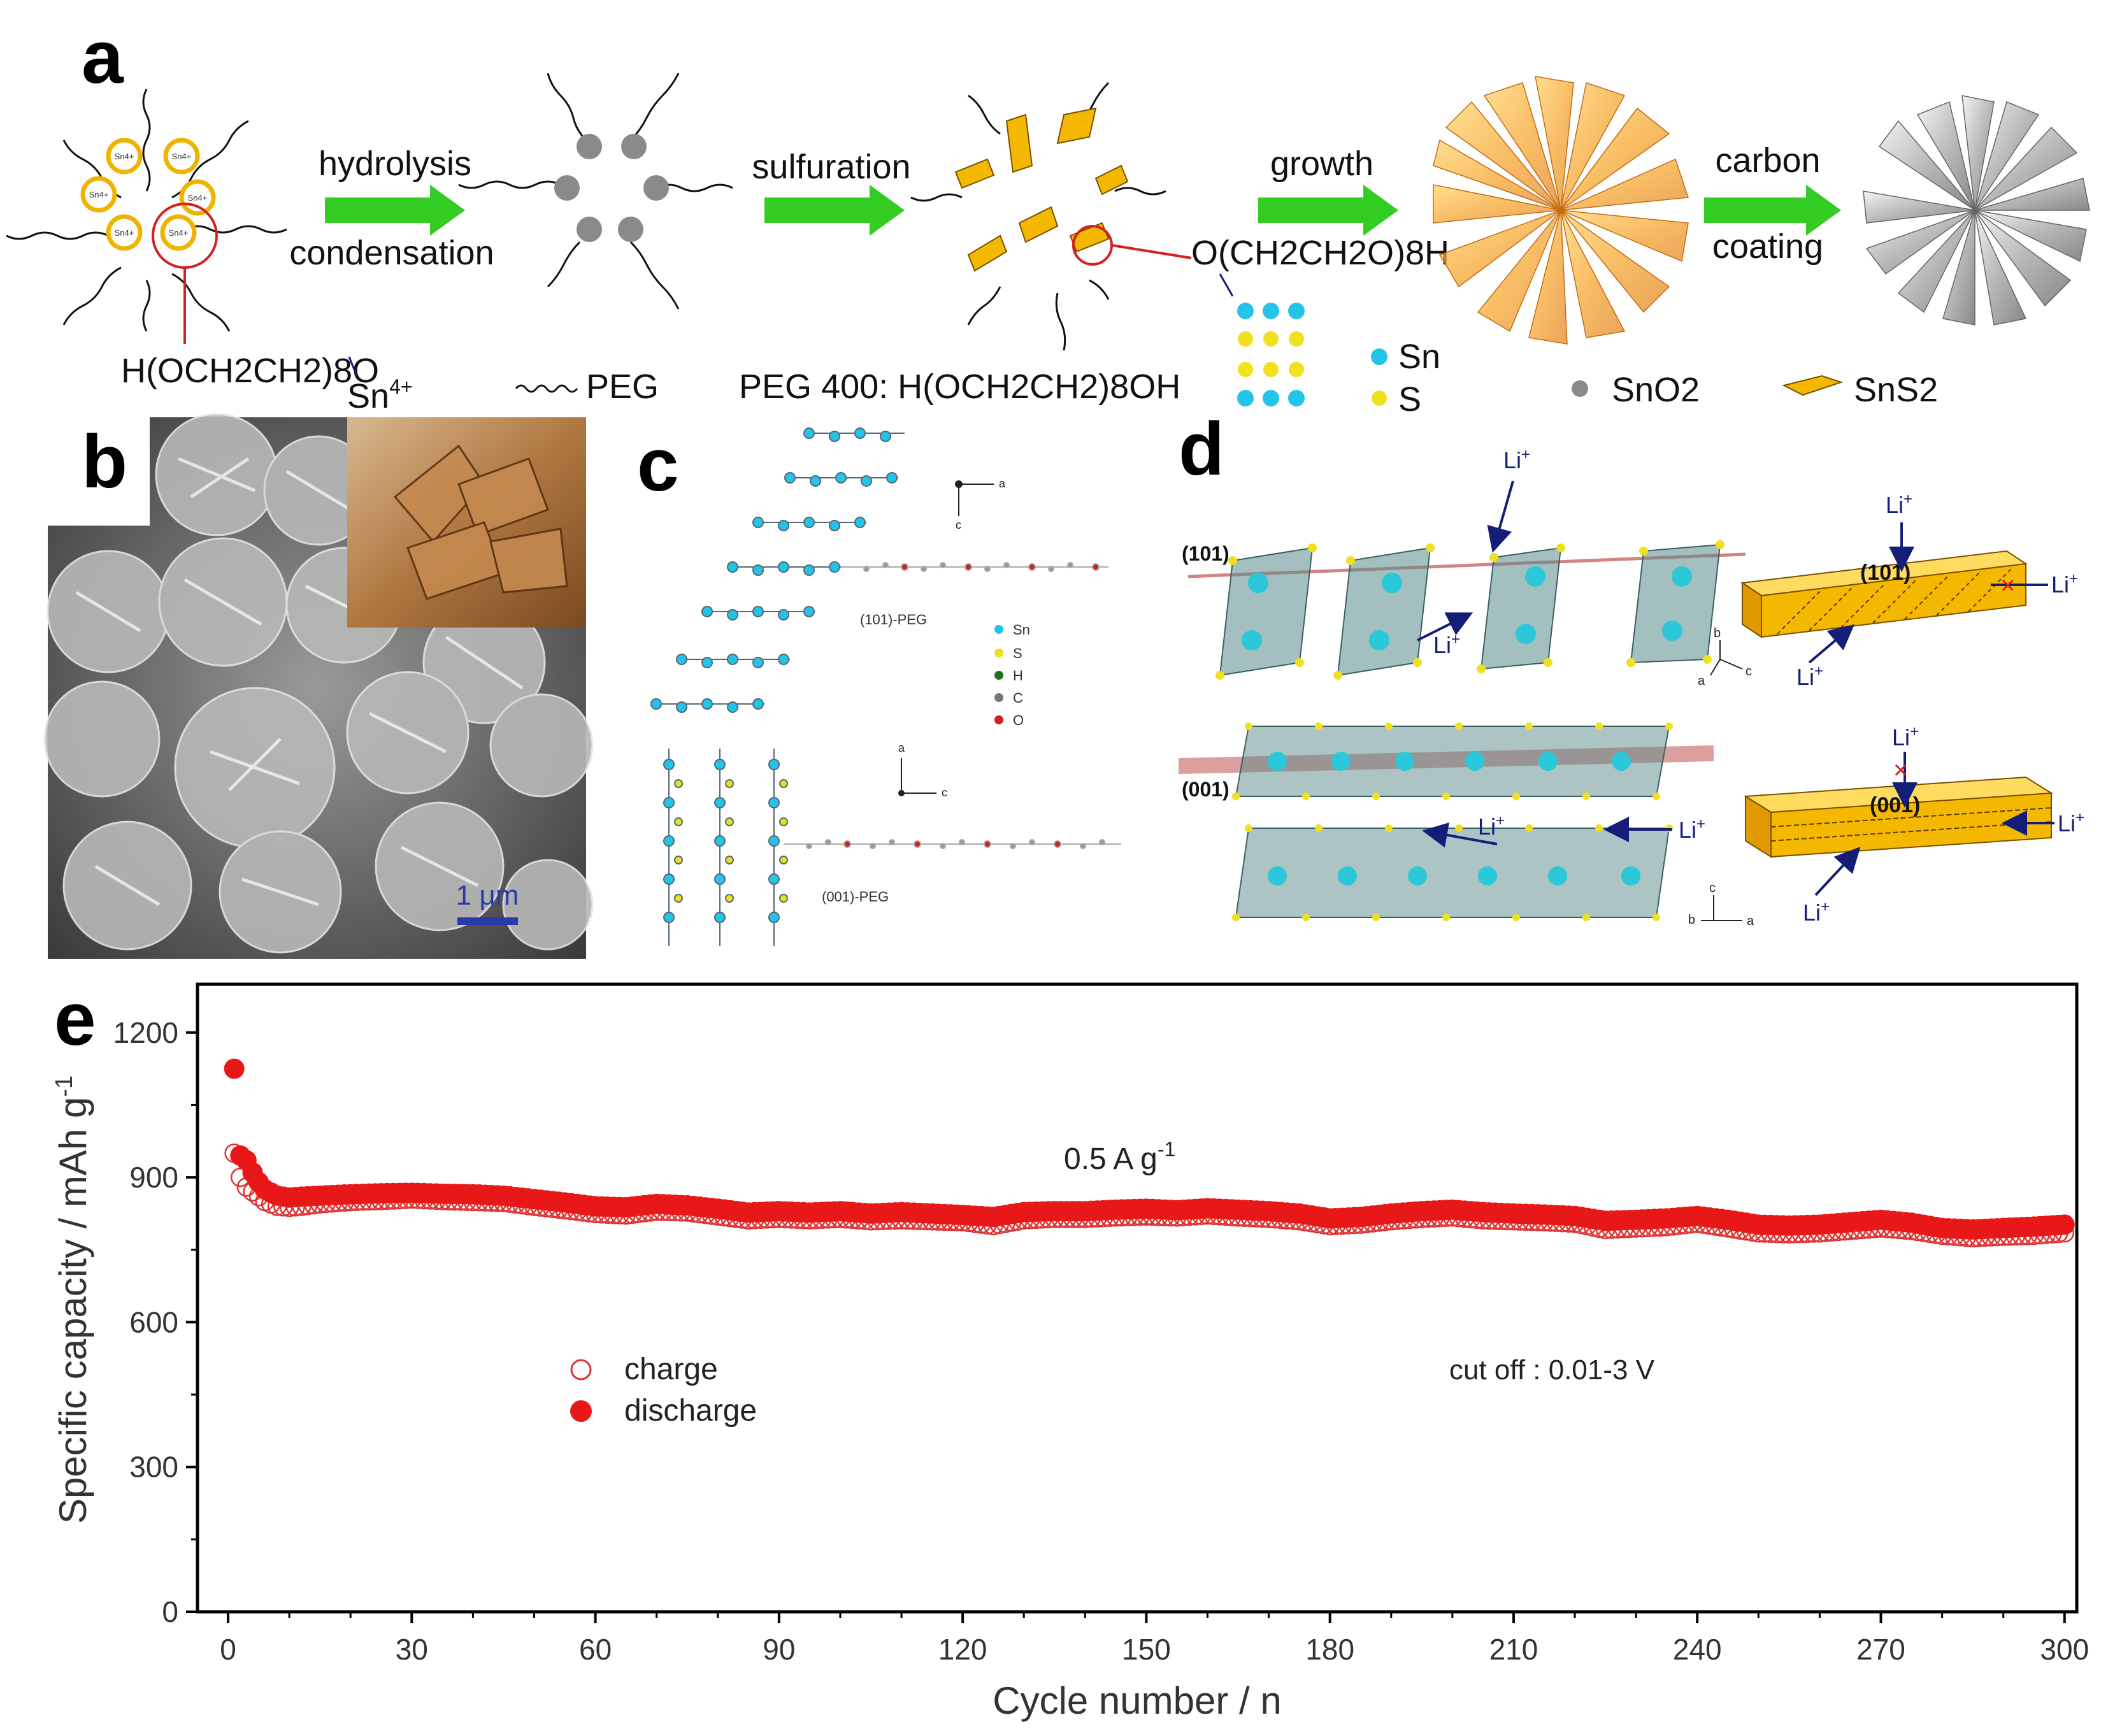 This screenshot has height=1736, width=2115. Describe the element at coordinates (1019, 720) in the screenshot. I see `svg-text: O` at that location.